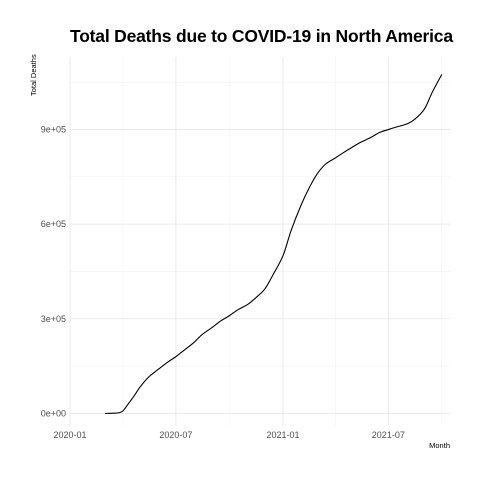 The image size is (480, 480). I want to click on y-tick-label: 6e+05, so click(53, 224).